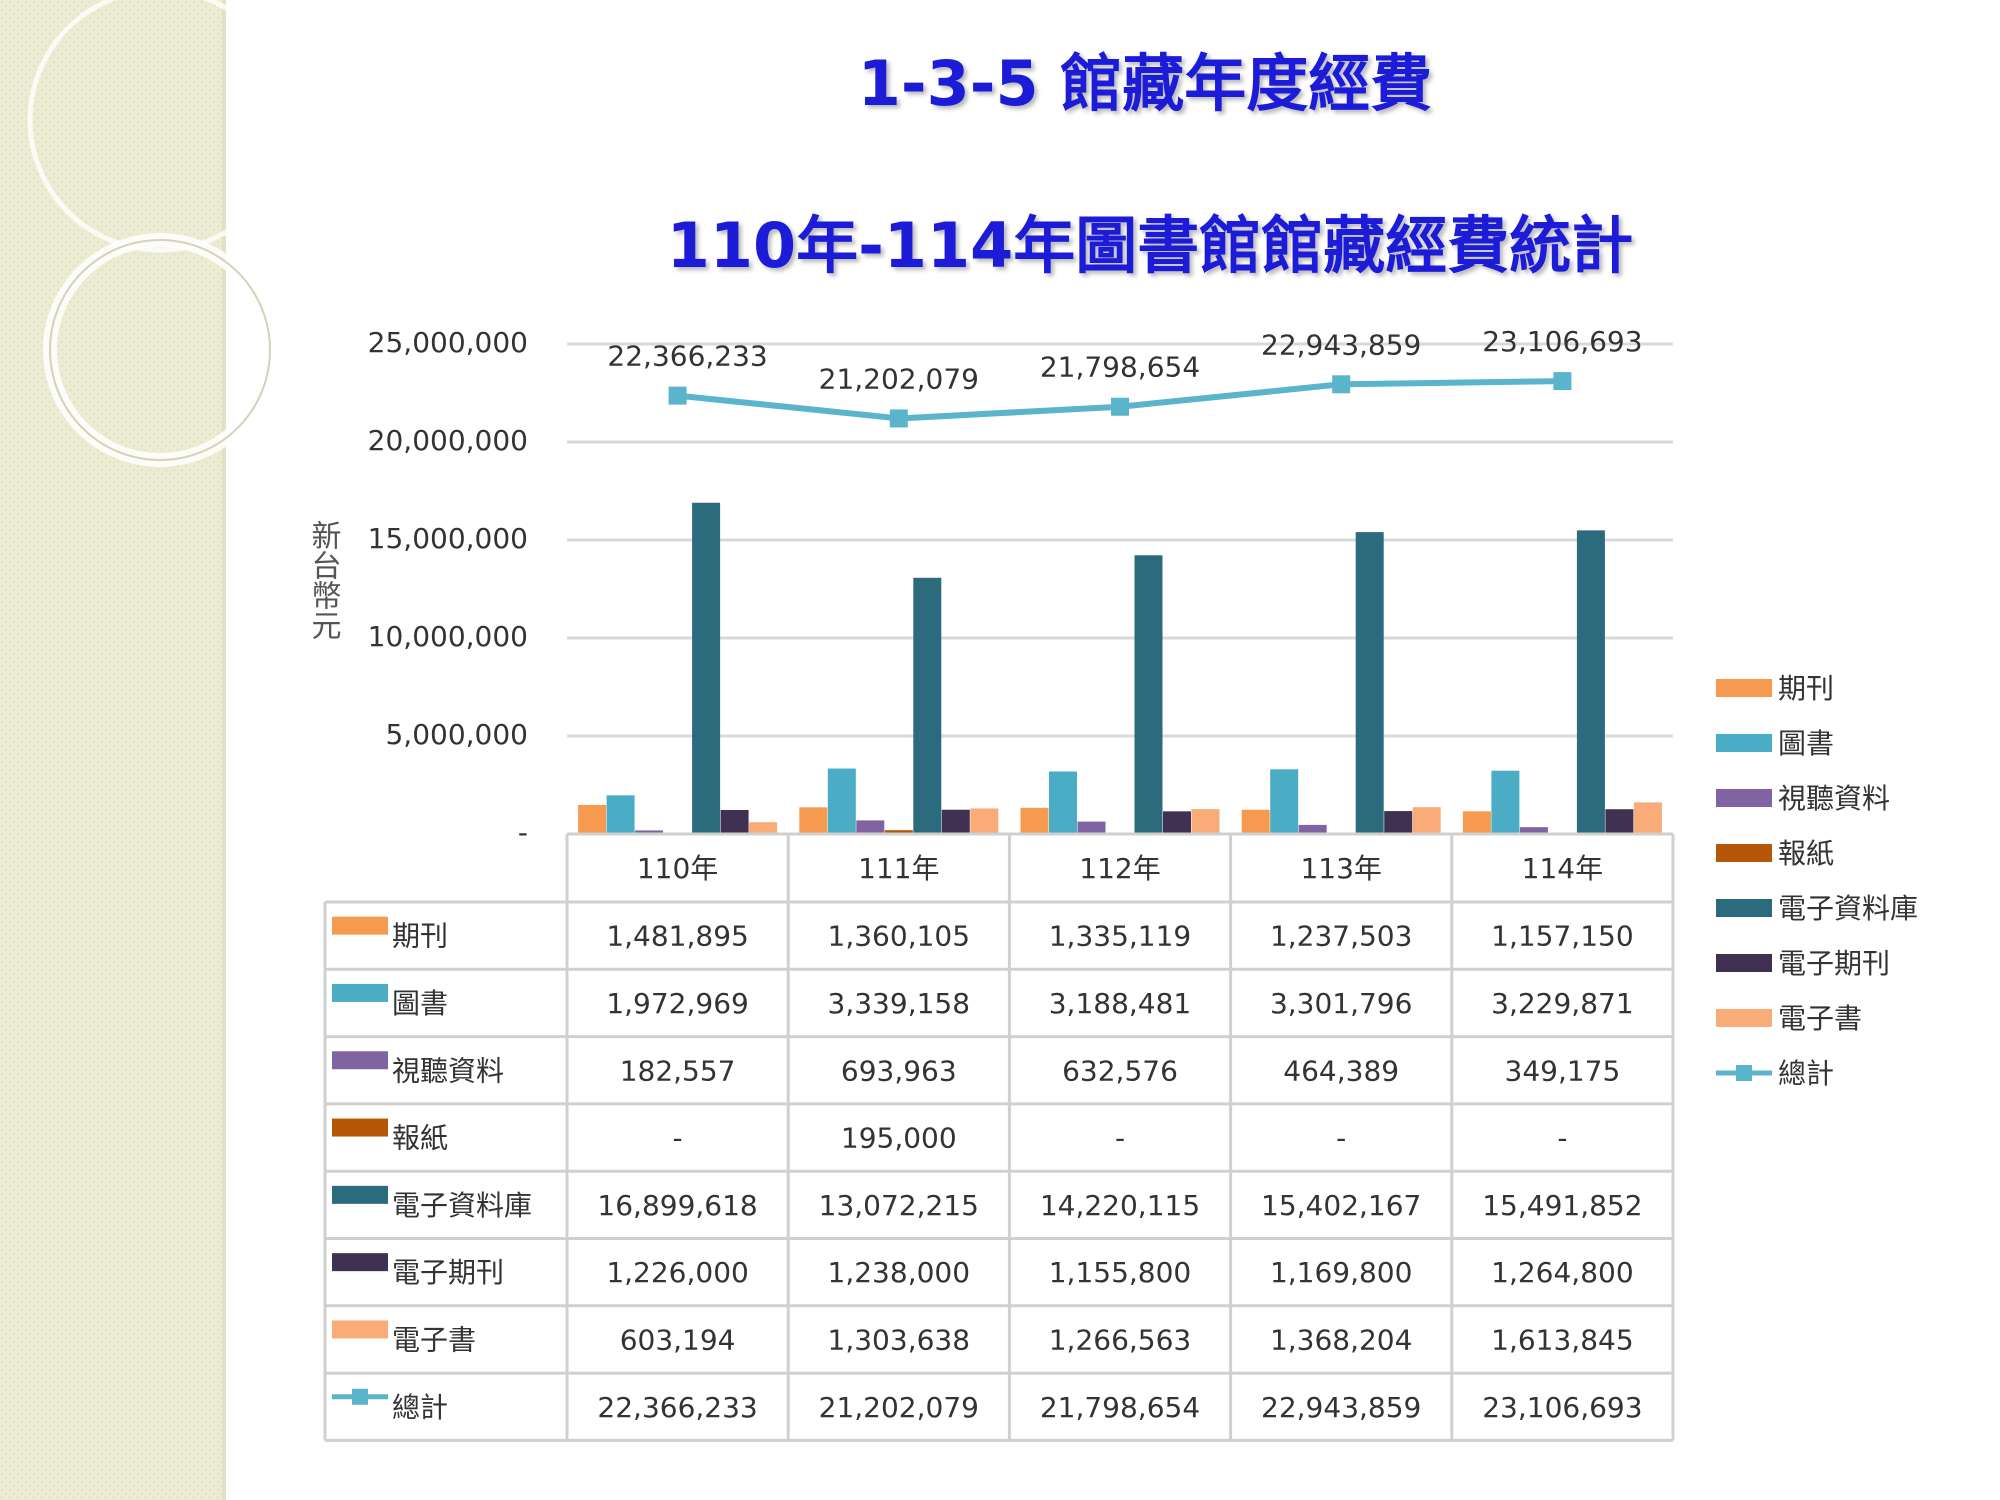 The image size is (2000, 1500). I want to click on x-tick-label: 113年, so click(1340, 868).